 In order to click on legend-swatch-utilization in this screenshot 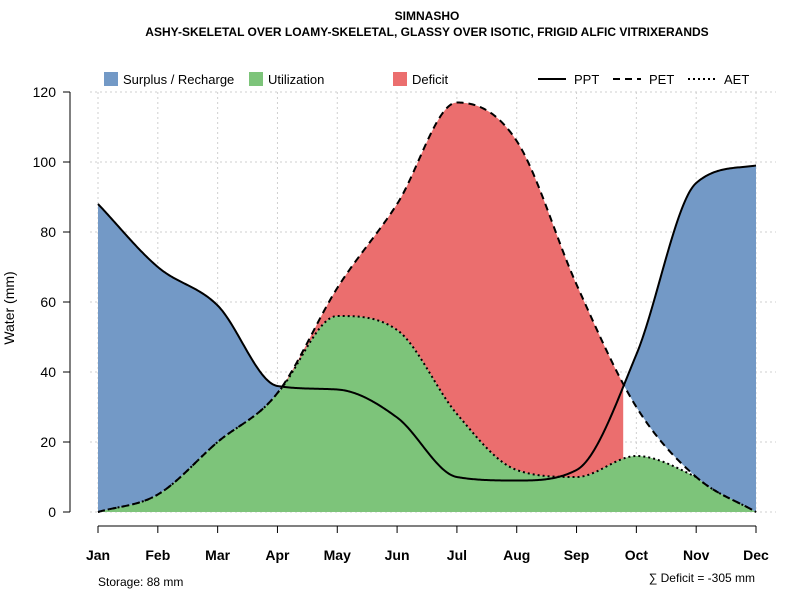, I will do `click(256, 79)`.